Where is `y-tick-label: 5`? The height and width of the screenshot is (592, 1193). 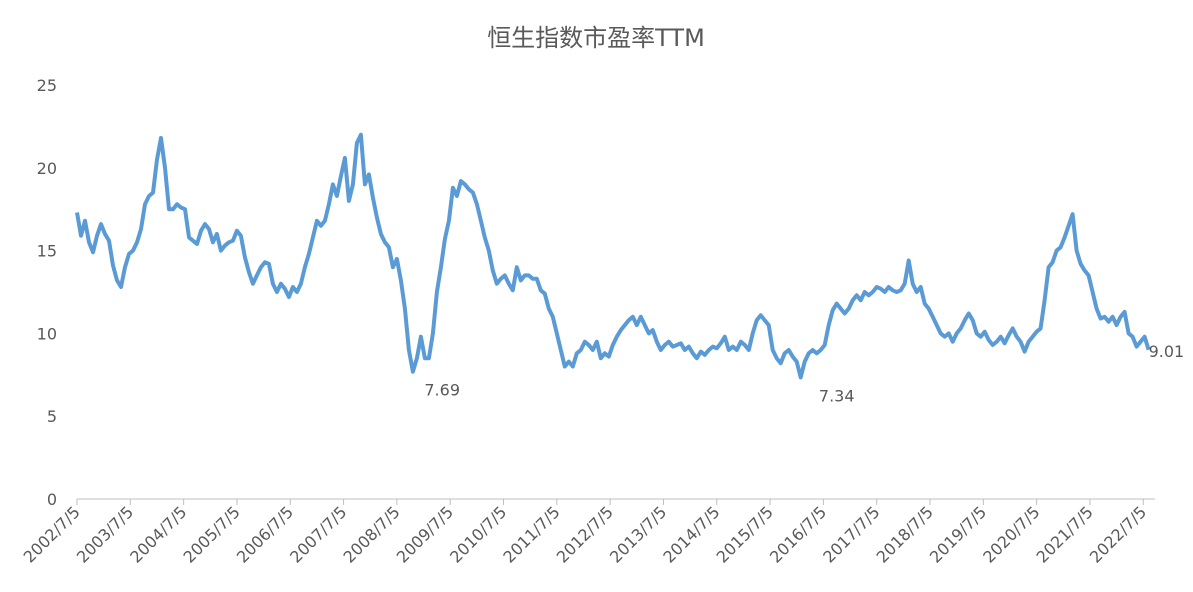 y-tick-label: 5 is located at coordinates (52, 416).